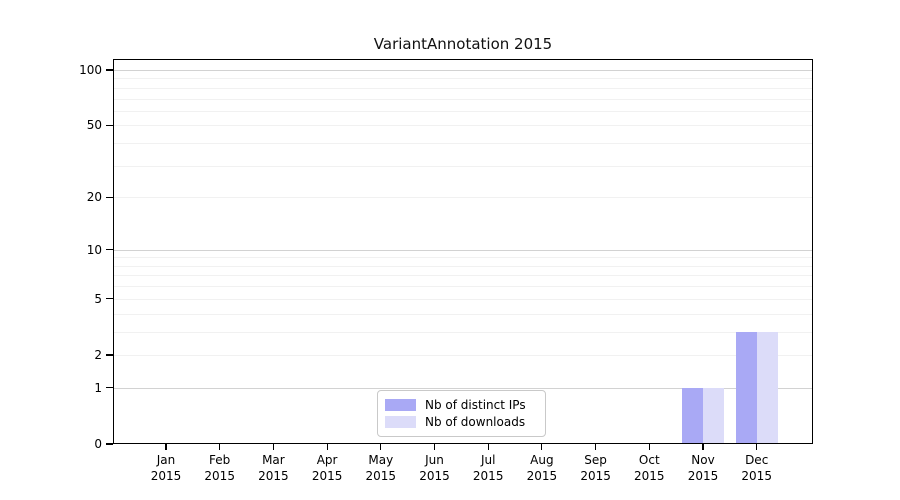 The height and width of the screenshot is (500, 900). Describe the element at coordinates (756, 468) in the screenshot. I see `x-tick-label: Dec 2015` at that location.